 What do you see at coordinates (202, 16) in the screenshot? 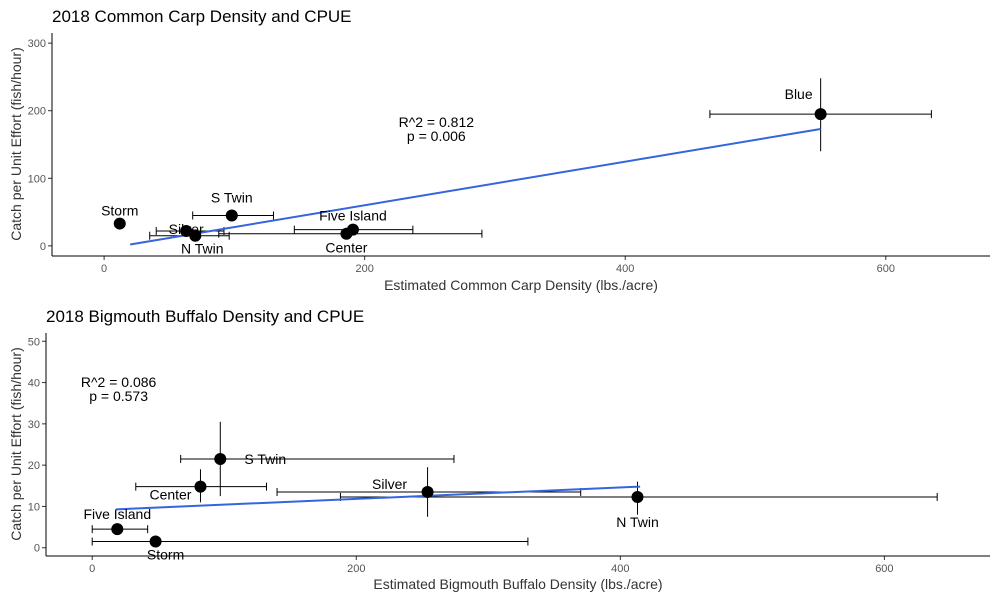
I see `carp-chart-title: 2018 Common Carp Density and CPUE` at bounding box center [202, 16].